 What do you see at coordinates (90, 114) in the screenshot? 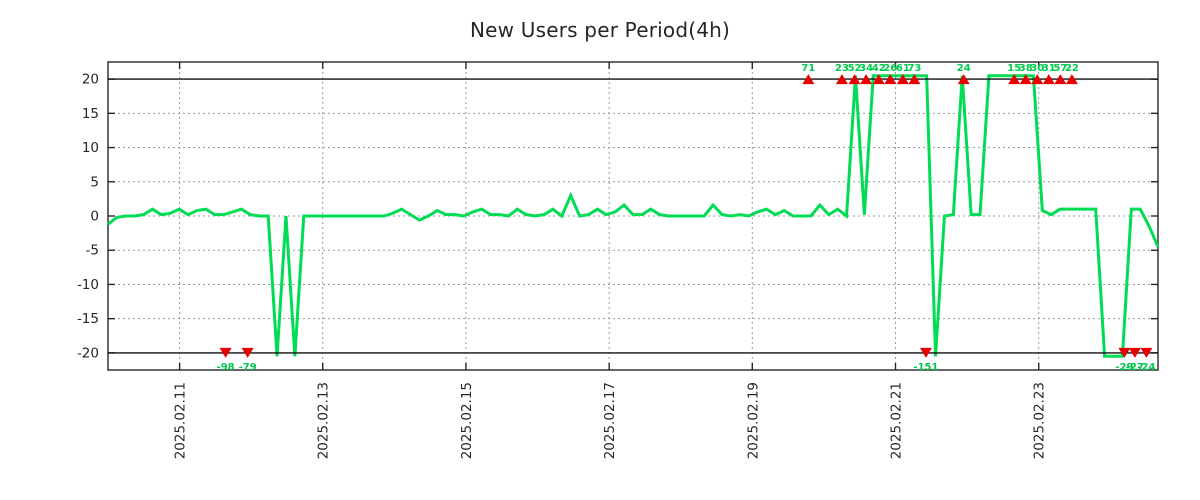
I see `y-tick-label: 15` at bounding box center [90, 114].